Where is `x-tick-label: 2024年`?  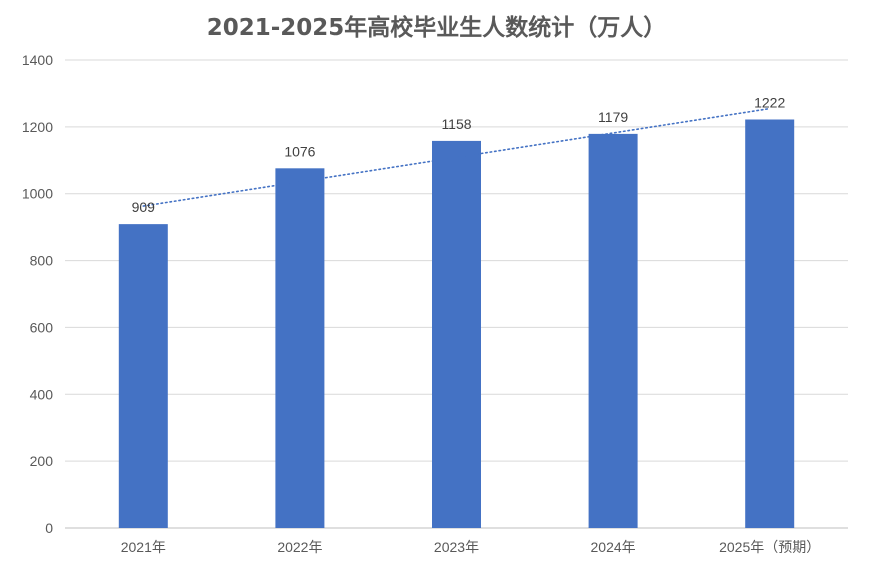
x-tick-label: 2024年 is located at coordinates (613, 547).